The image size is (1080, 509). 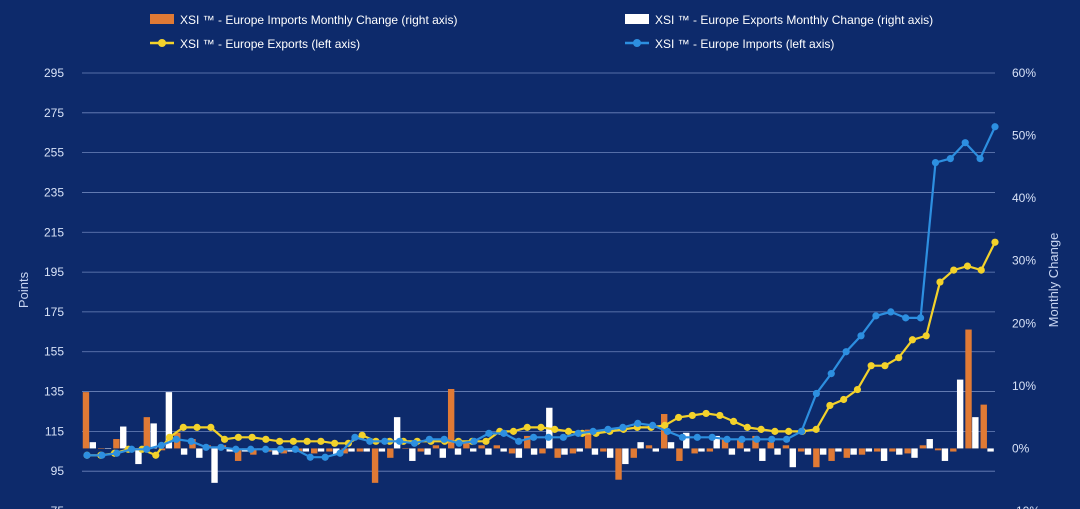 What do you see at coordinates (54, 392) in the screenshot?
I see `left-tick-8: 135` at bounding box center [54, 392].